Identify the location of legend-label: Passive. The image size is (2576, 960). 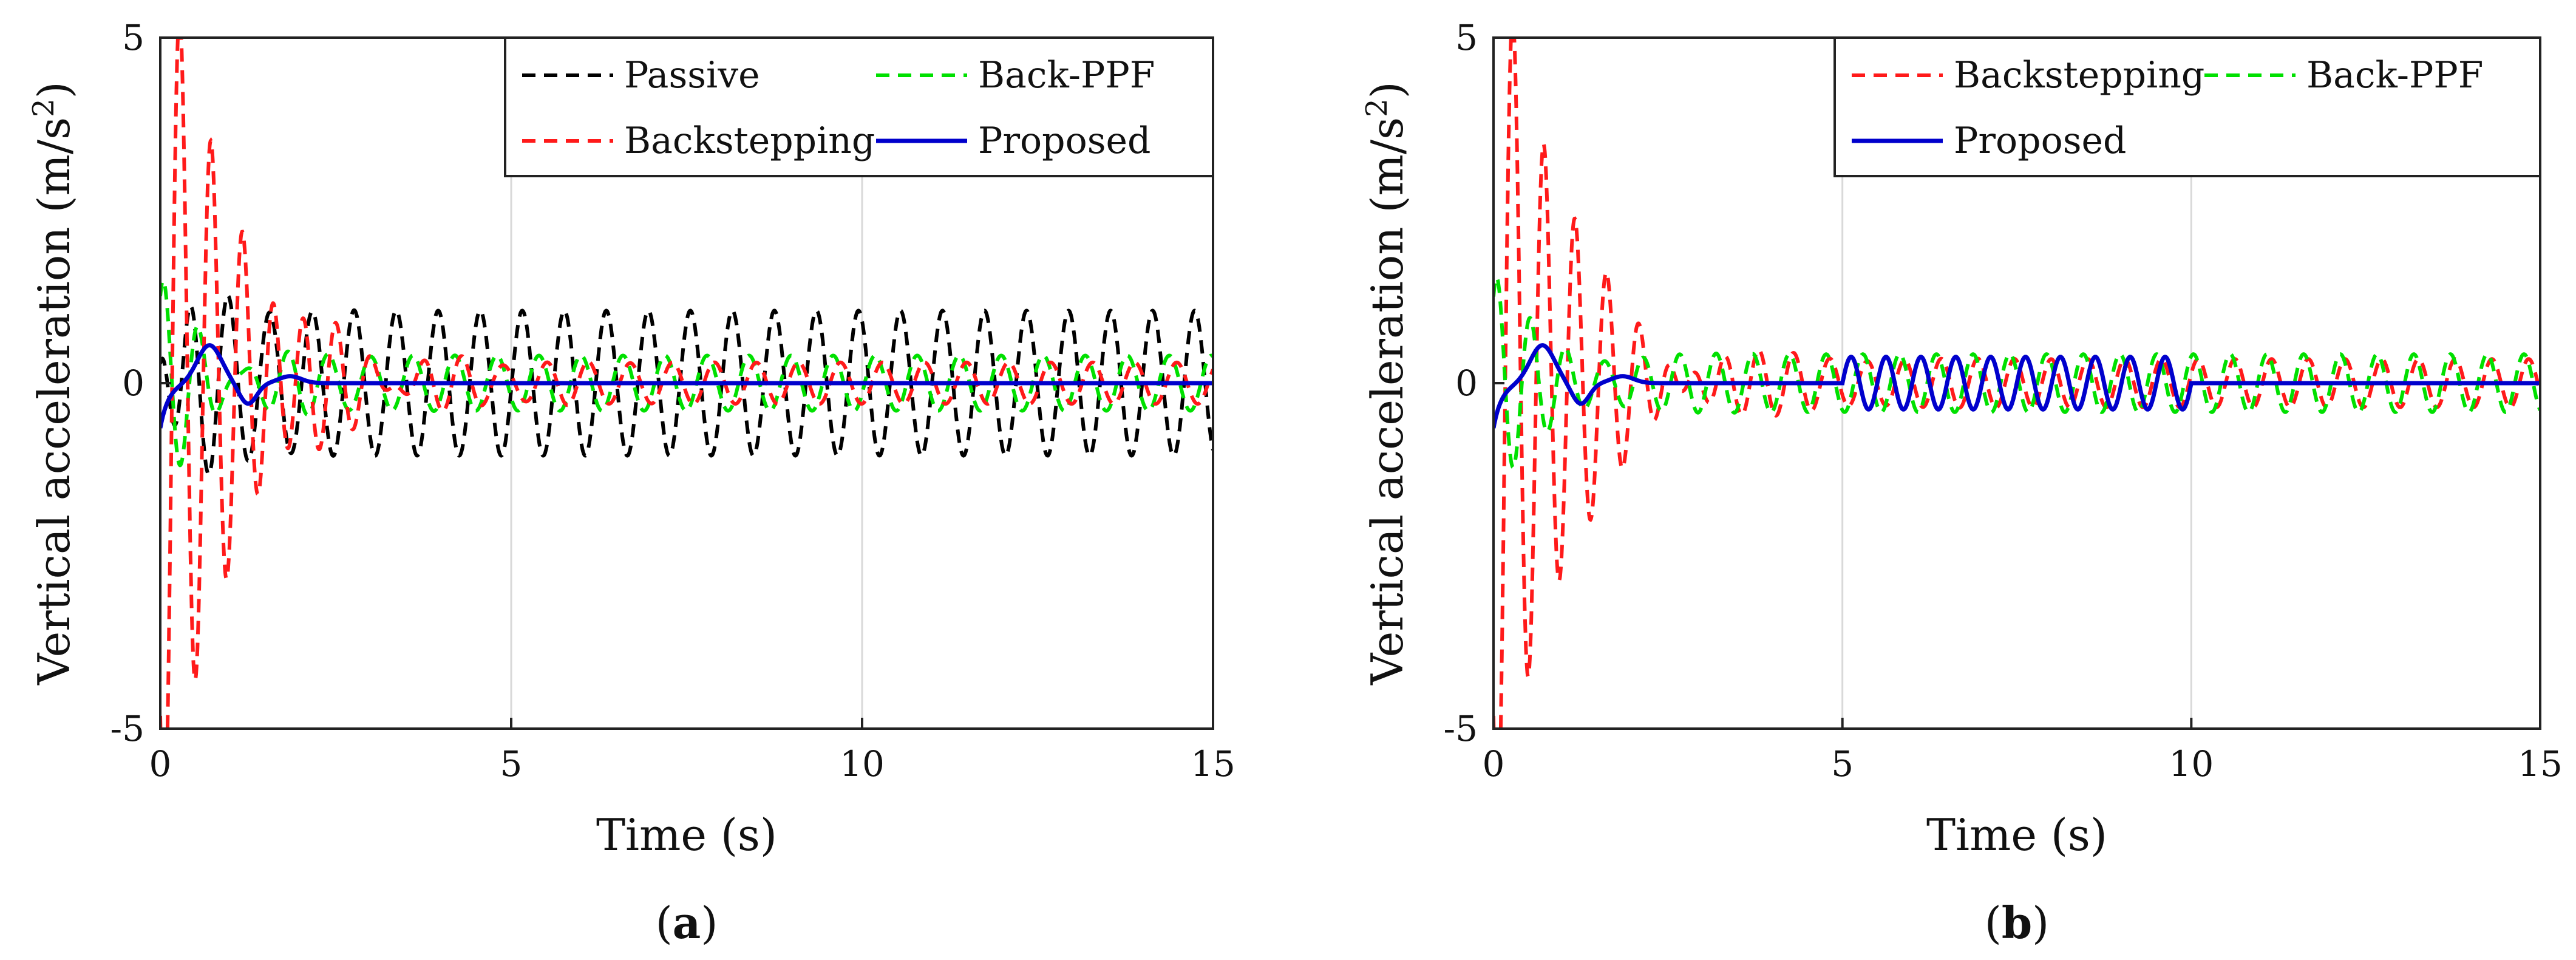
(692, 75).